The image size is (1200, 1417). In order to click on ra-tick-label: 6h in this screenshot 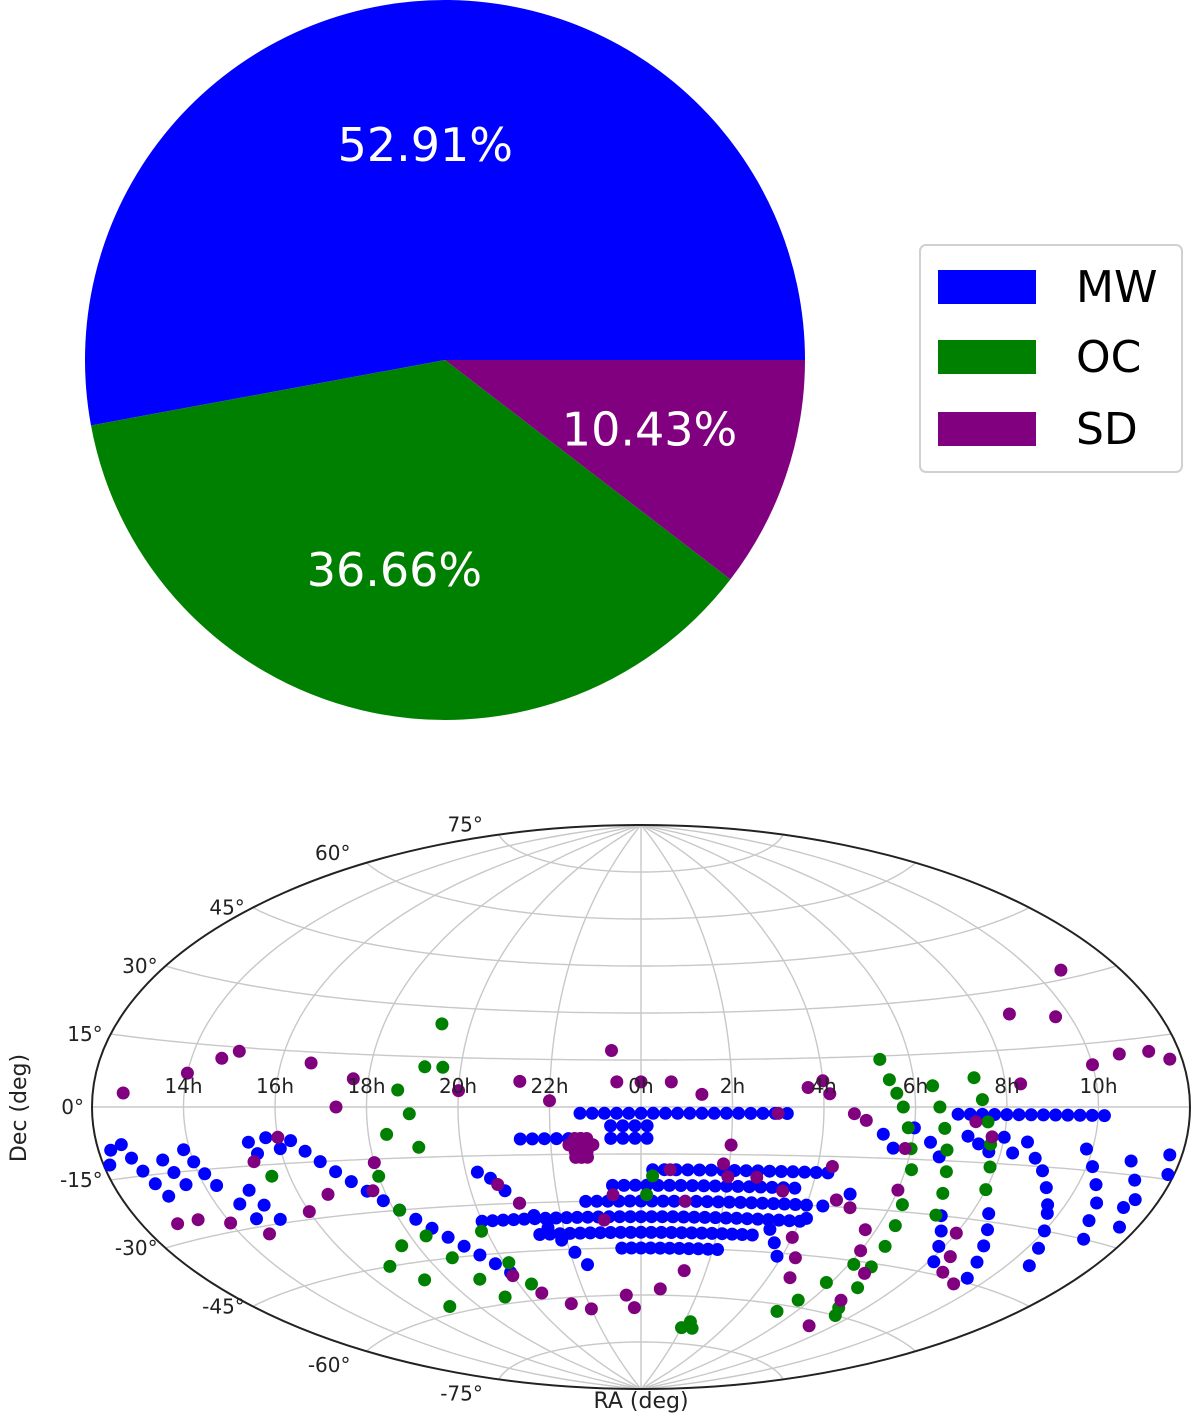, I will do `click(915, 1086)`.